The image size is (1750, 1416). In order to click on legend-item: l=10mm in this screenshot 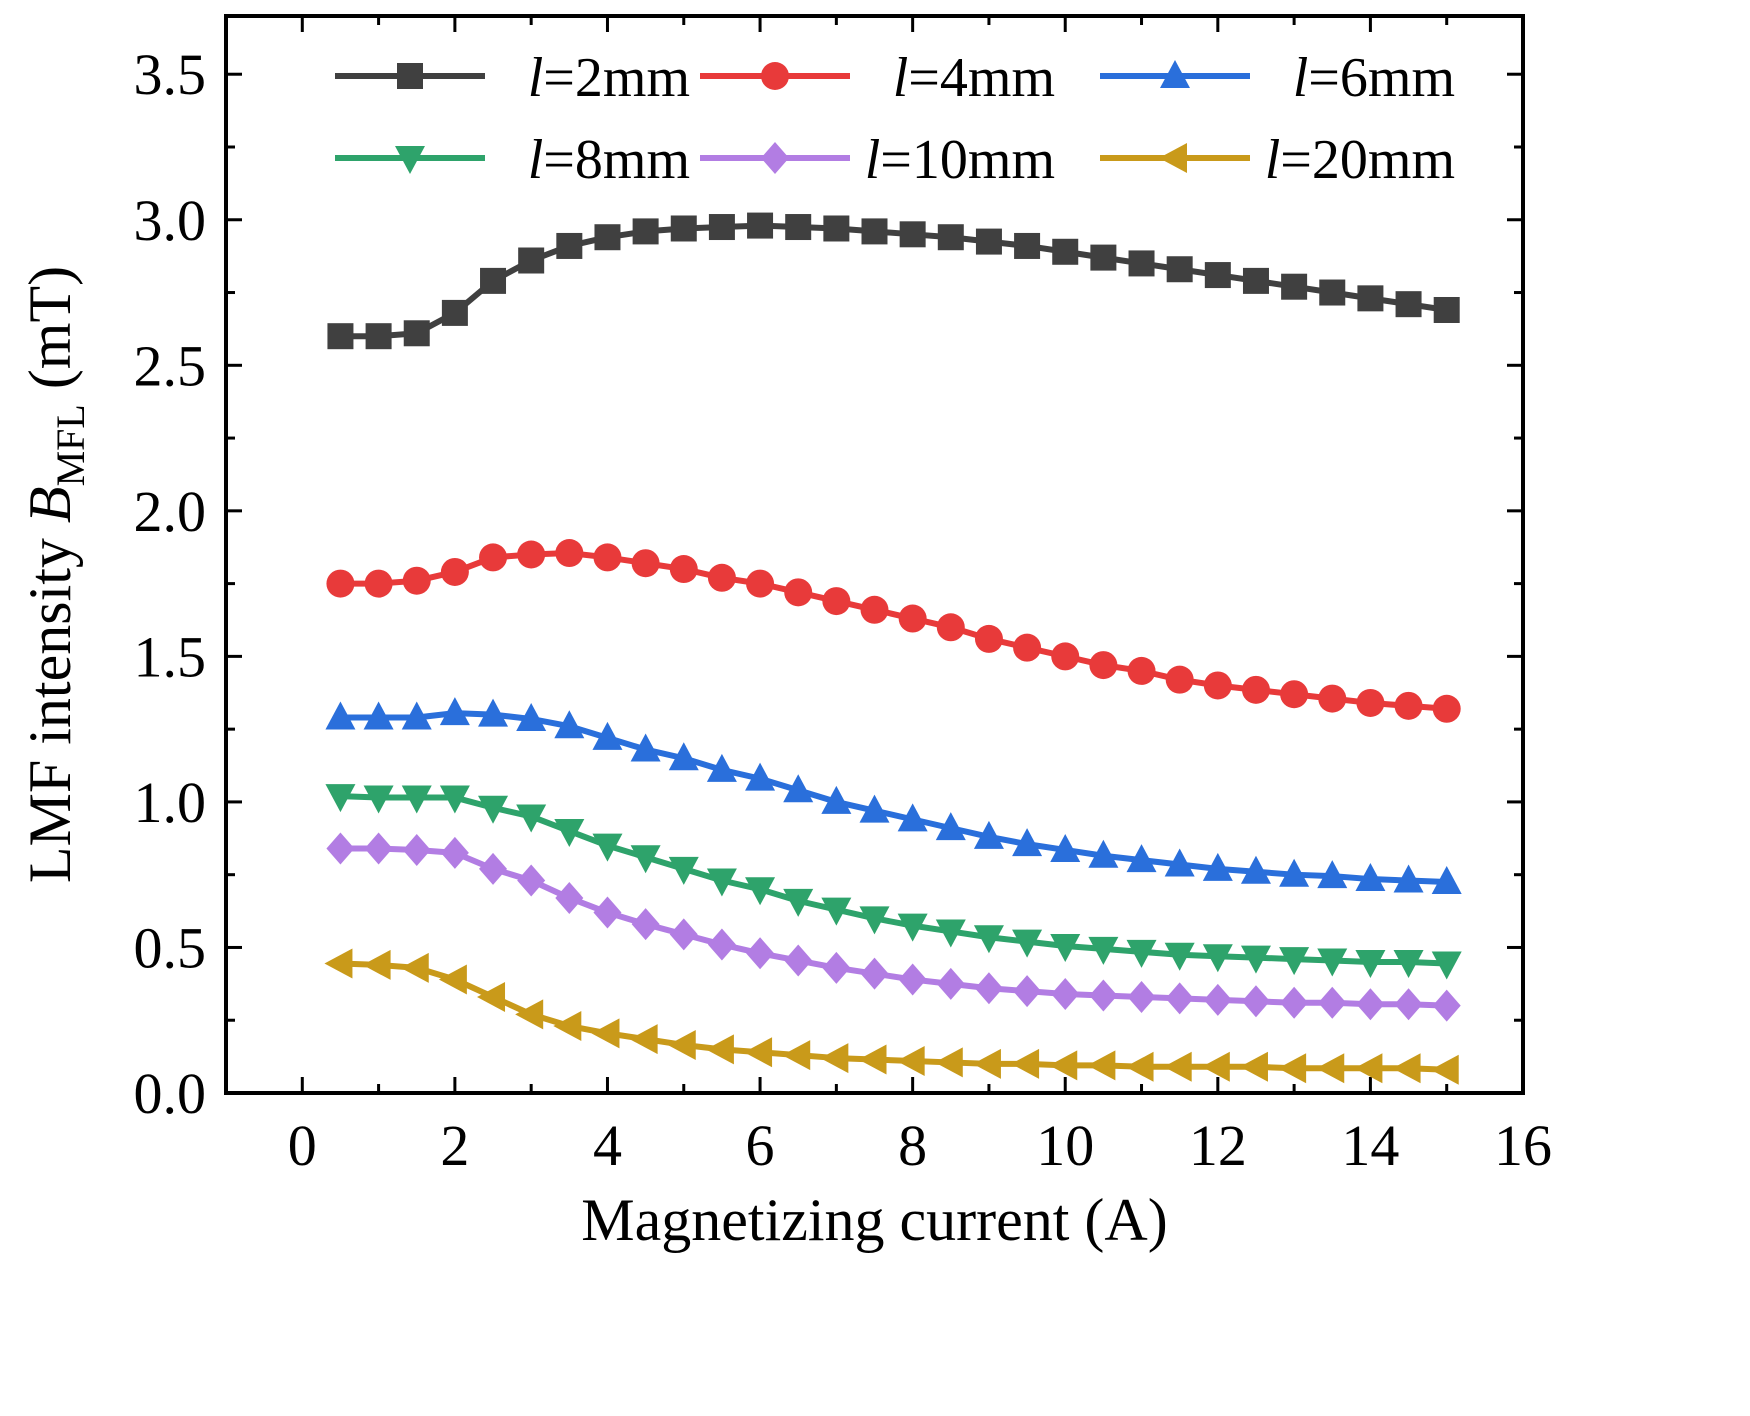, I will do `click(877, 160)`.